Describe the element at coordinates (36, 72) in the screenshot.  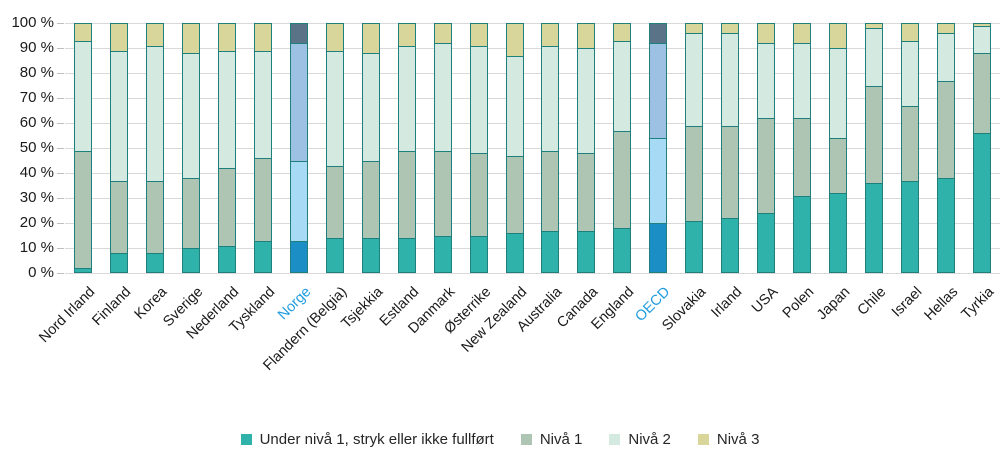
I see `y-axis-label: 80 %` at that location.